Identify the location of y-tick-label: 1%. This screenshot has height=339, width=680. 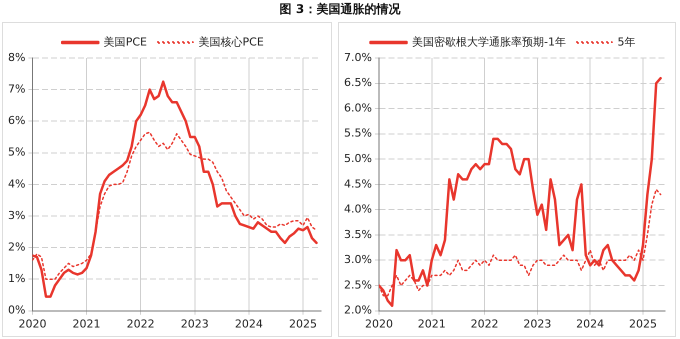
(17, 279).